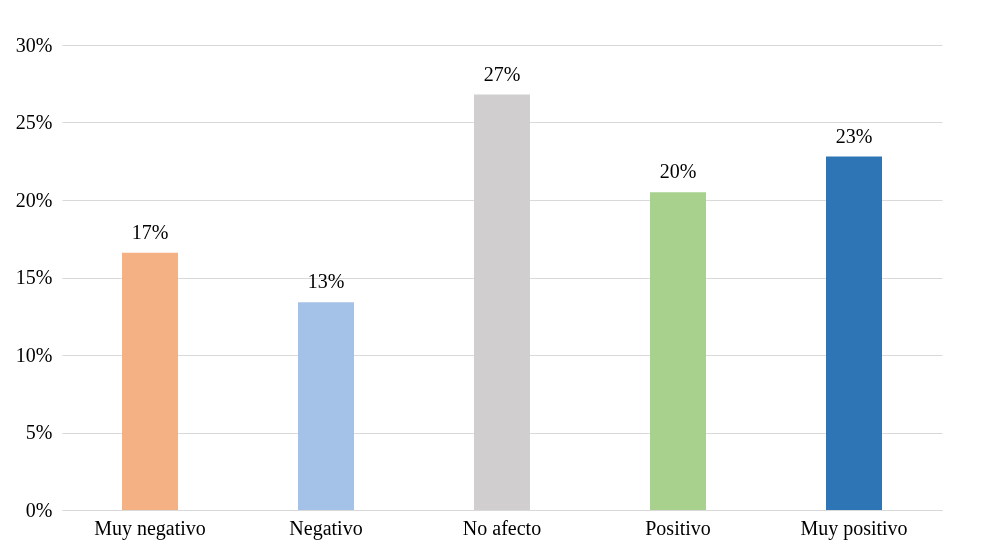  Describe the element at coordinates (34, 44) in the screenshot. I see `y-tick-label: 30%` at that location.